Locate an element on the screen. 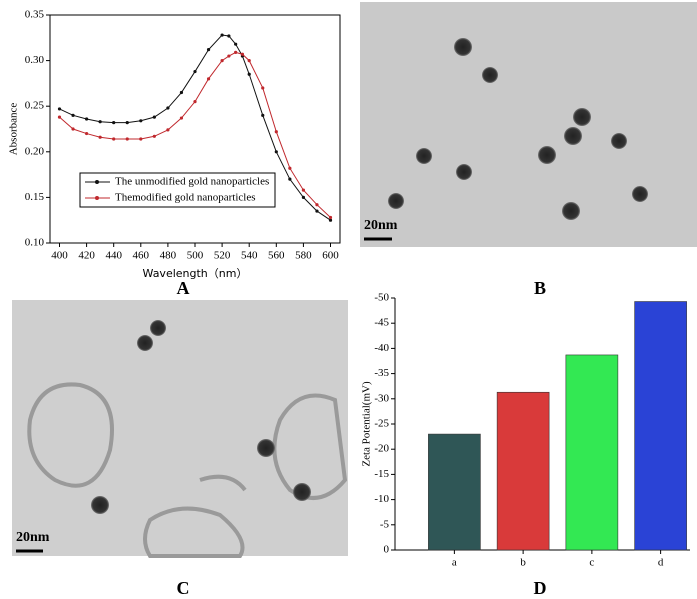  x-tick-label: 500 is located at coordinates (195, 256).